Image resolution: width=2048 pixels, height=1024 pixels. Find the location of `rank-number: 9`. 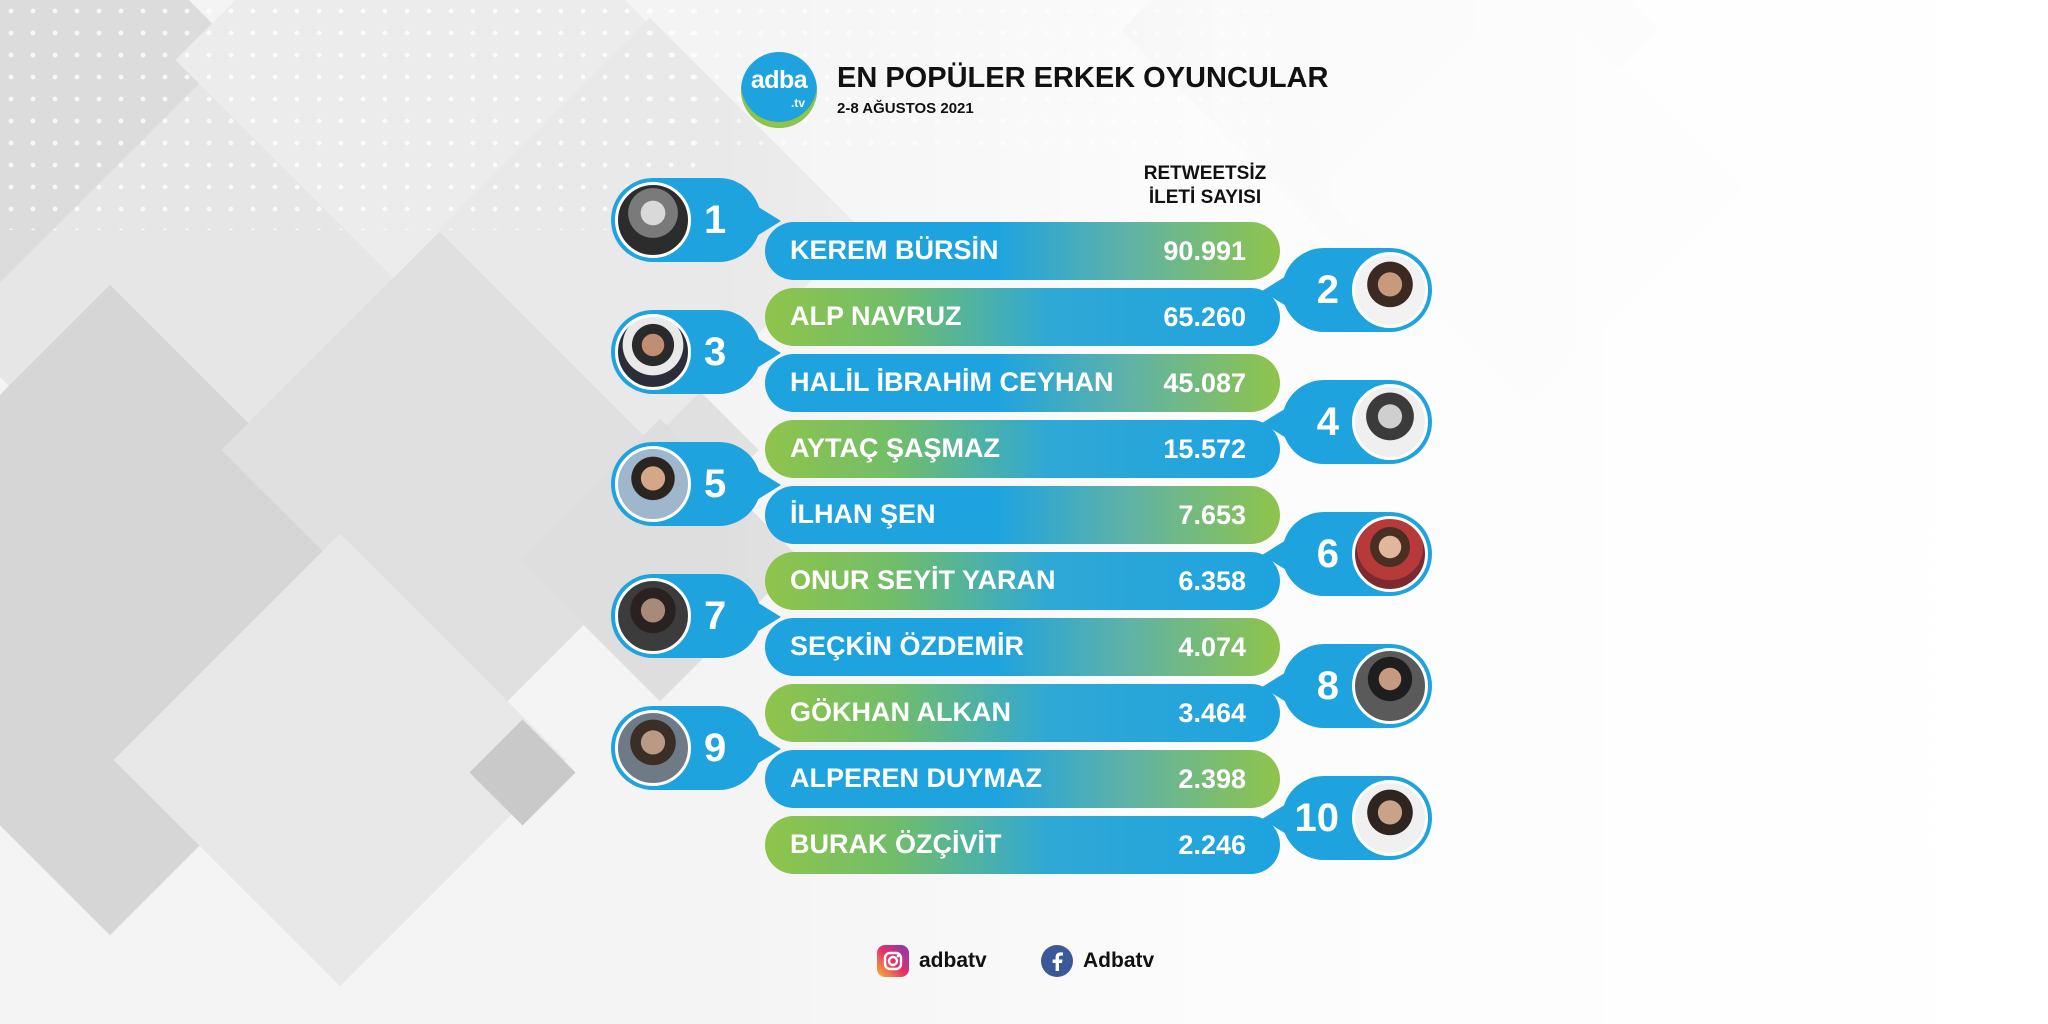

rank-number: 9 is located at coordinates (715, 748).